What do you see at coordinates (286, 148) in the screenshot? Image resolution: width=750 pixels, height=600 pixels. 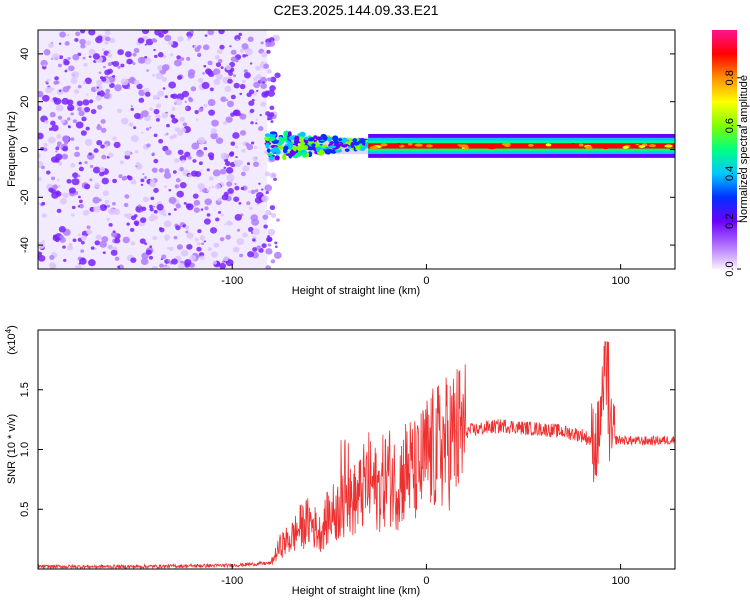 I see `weak-signal-blob` at bounding box center [286, 148].